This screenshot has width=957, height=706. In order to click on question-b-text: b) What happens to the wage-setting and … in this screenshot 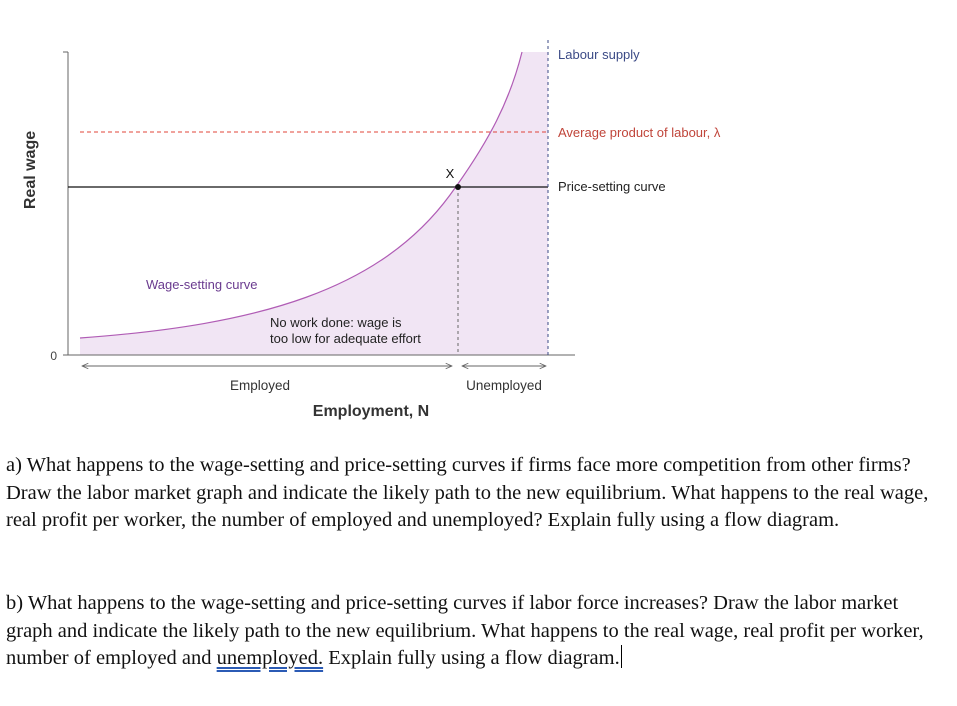, I will do `click(465, 630)`.